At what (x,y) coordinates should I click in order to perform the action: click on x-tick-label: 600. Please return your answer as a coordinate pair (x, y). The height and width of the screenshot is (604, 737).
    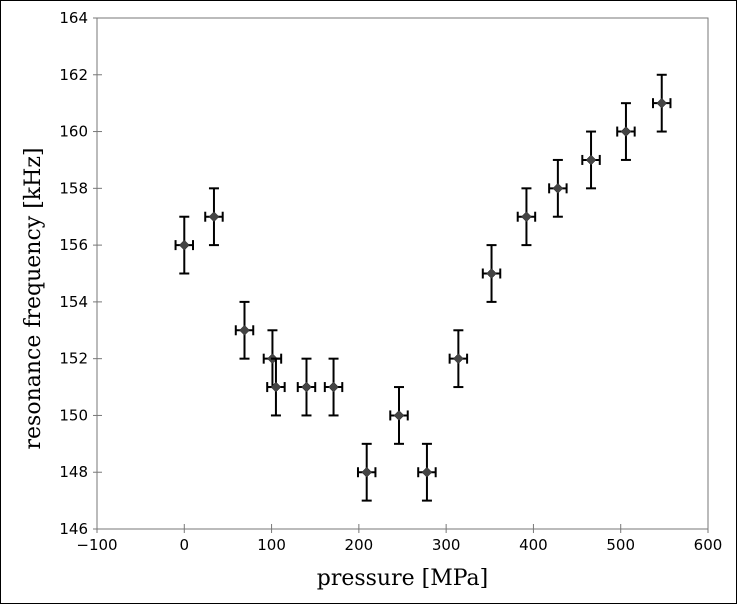
    Looking at the image, I should click on (708, 545).